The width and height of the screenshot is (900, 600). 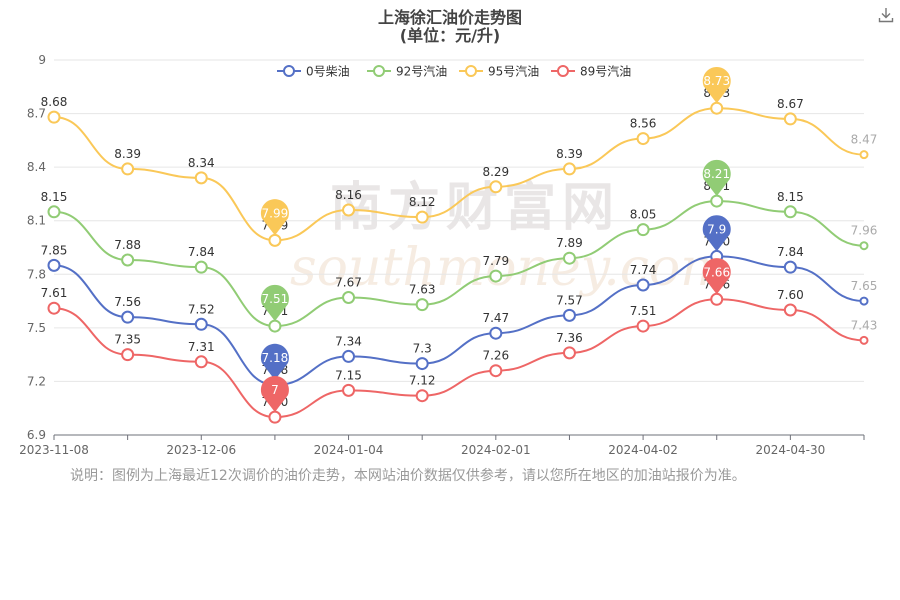 I want to click on x-tick-label: 2024-04-30, so click(x=790, y=450).